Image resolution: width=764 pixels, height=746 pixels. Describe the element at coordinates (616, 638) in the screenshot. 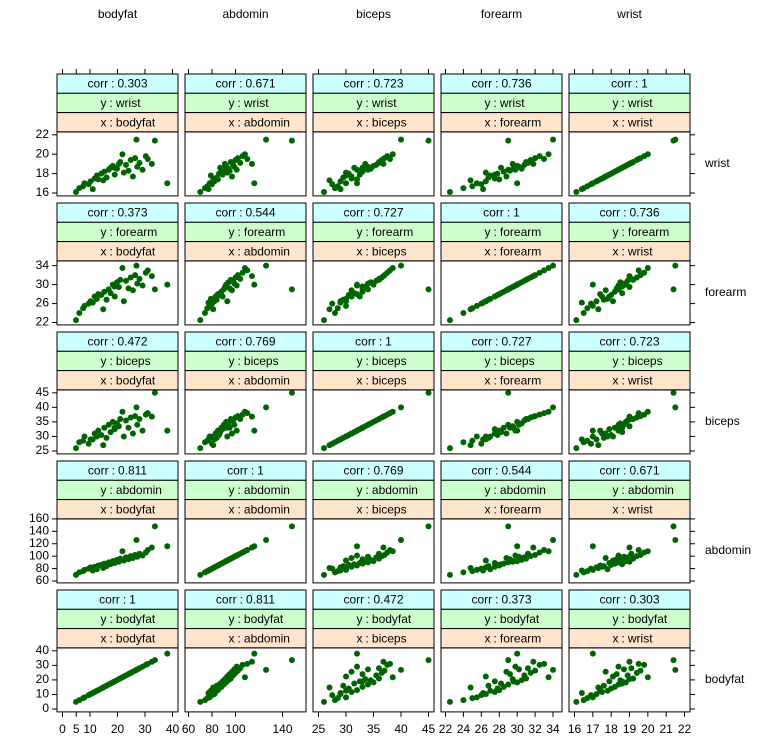

I see `strip-name: x` at that location.